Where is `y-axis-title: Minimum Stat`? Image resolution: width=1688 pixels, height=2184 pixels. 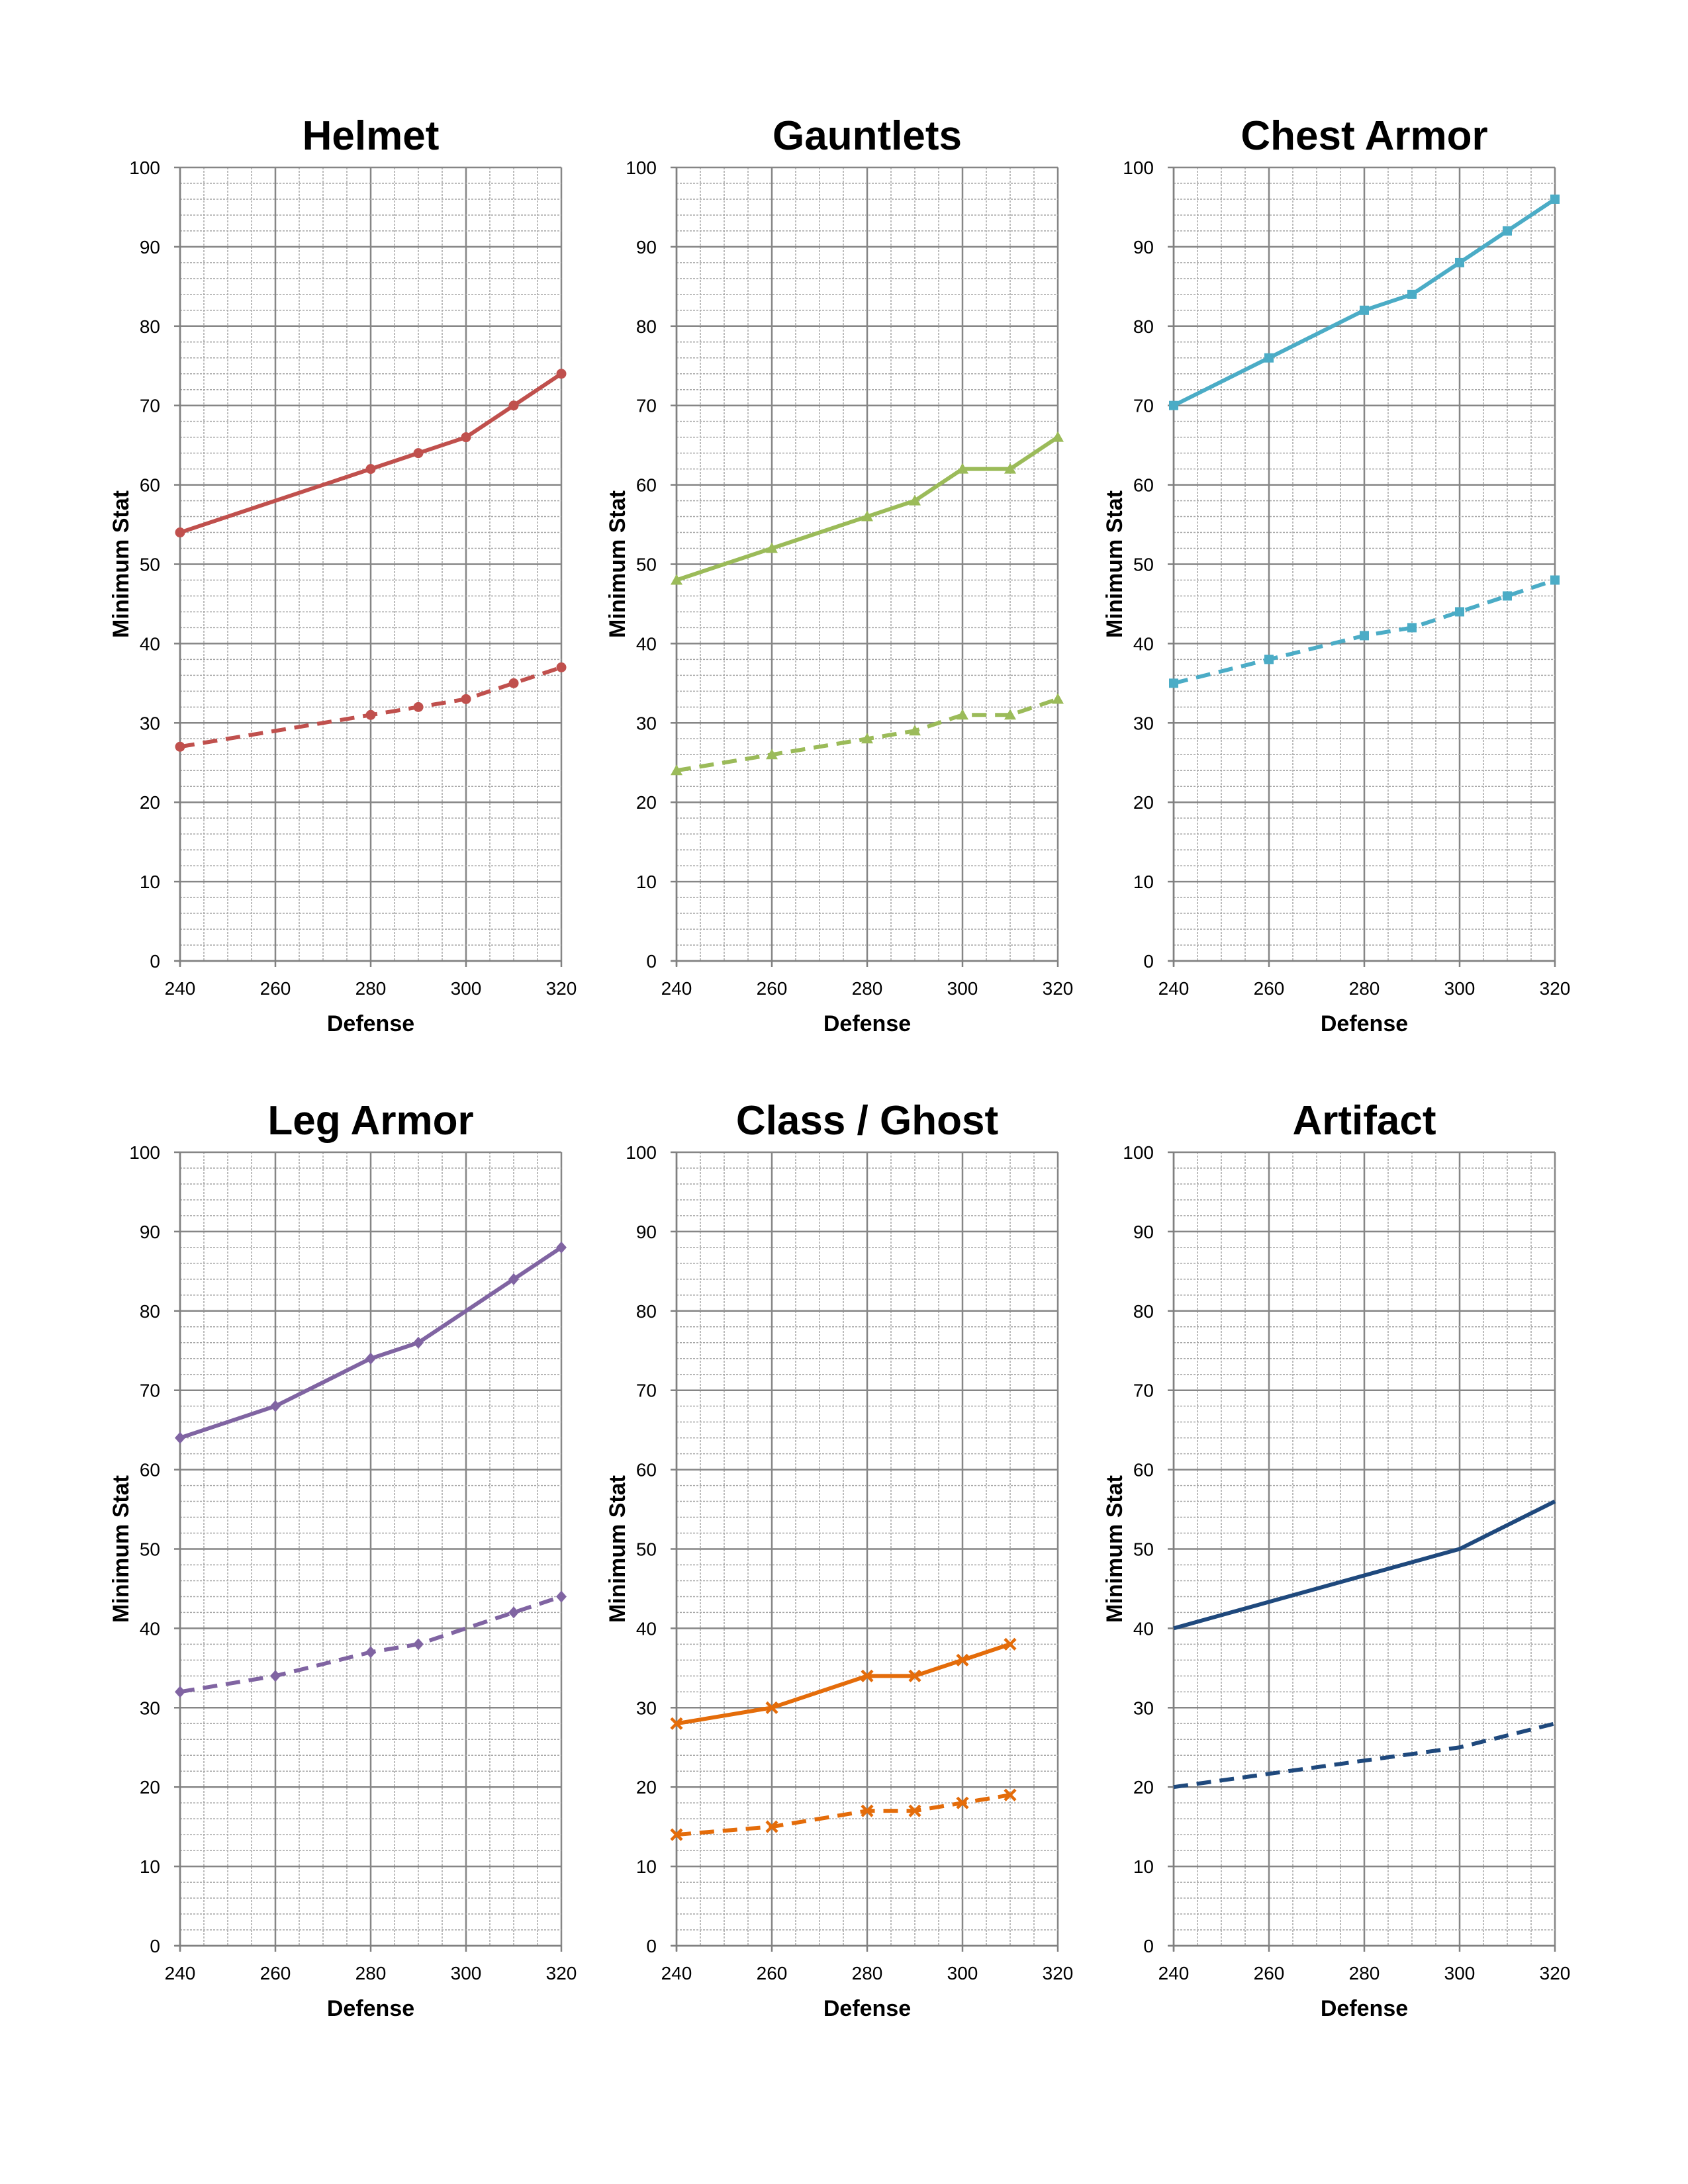 y-axis-title: Minimum Stat is located at coordinates (121, 564).